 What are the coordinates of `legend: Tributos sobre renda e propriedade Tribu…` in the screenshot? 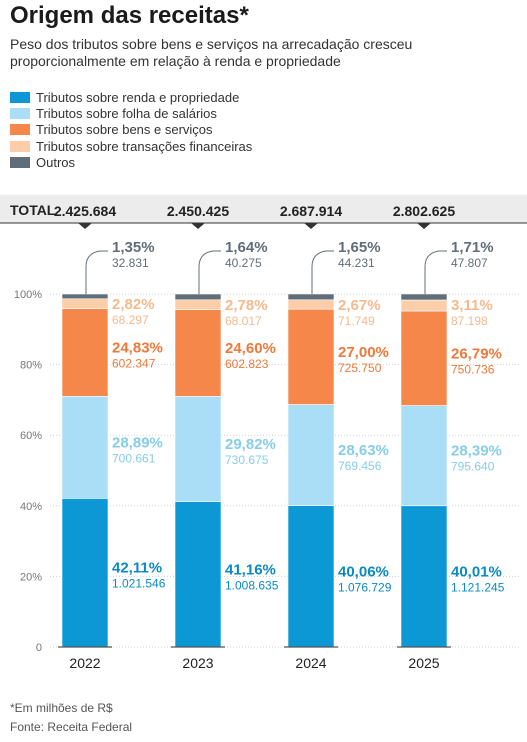 It's located at (131, 129).